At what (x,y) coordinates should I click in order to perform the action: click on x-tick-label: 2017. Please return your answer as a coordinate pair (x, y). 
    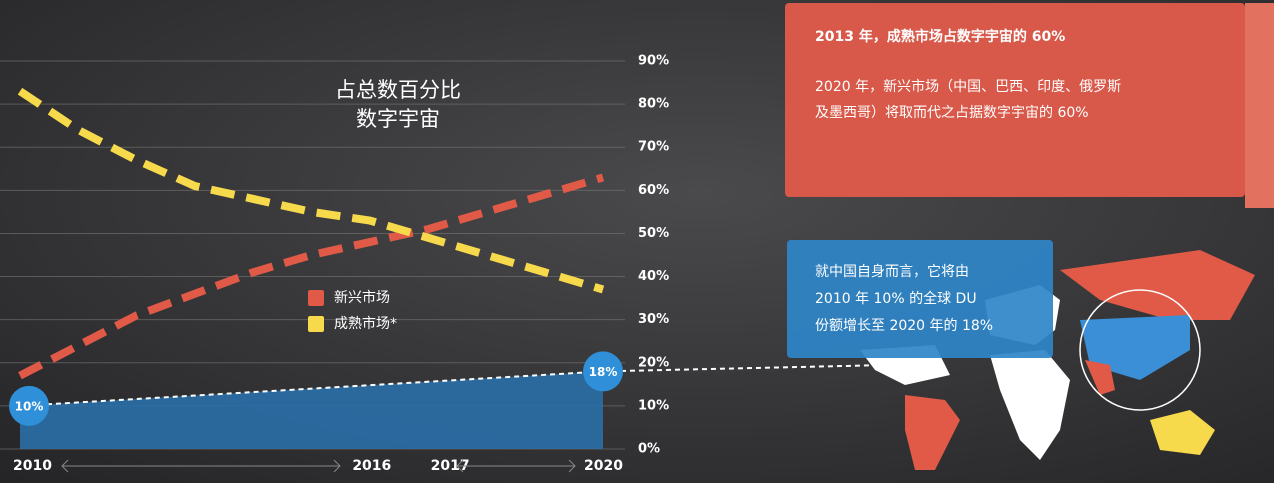
    Looking at the image, I should click on (450, 466).